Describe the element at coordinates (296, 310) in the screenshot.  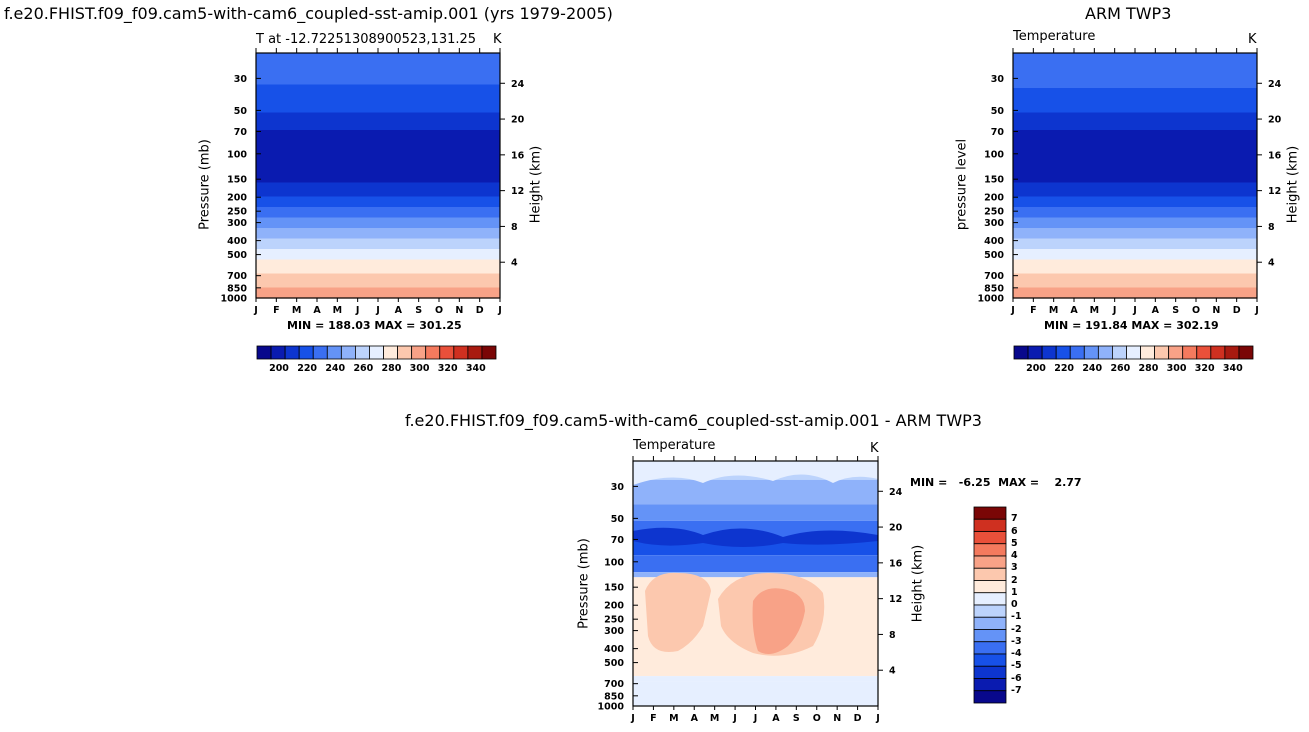
I see `model-xtick-label: M` at that location.